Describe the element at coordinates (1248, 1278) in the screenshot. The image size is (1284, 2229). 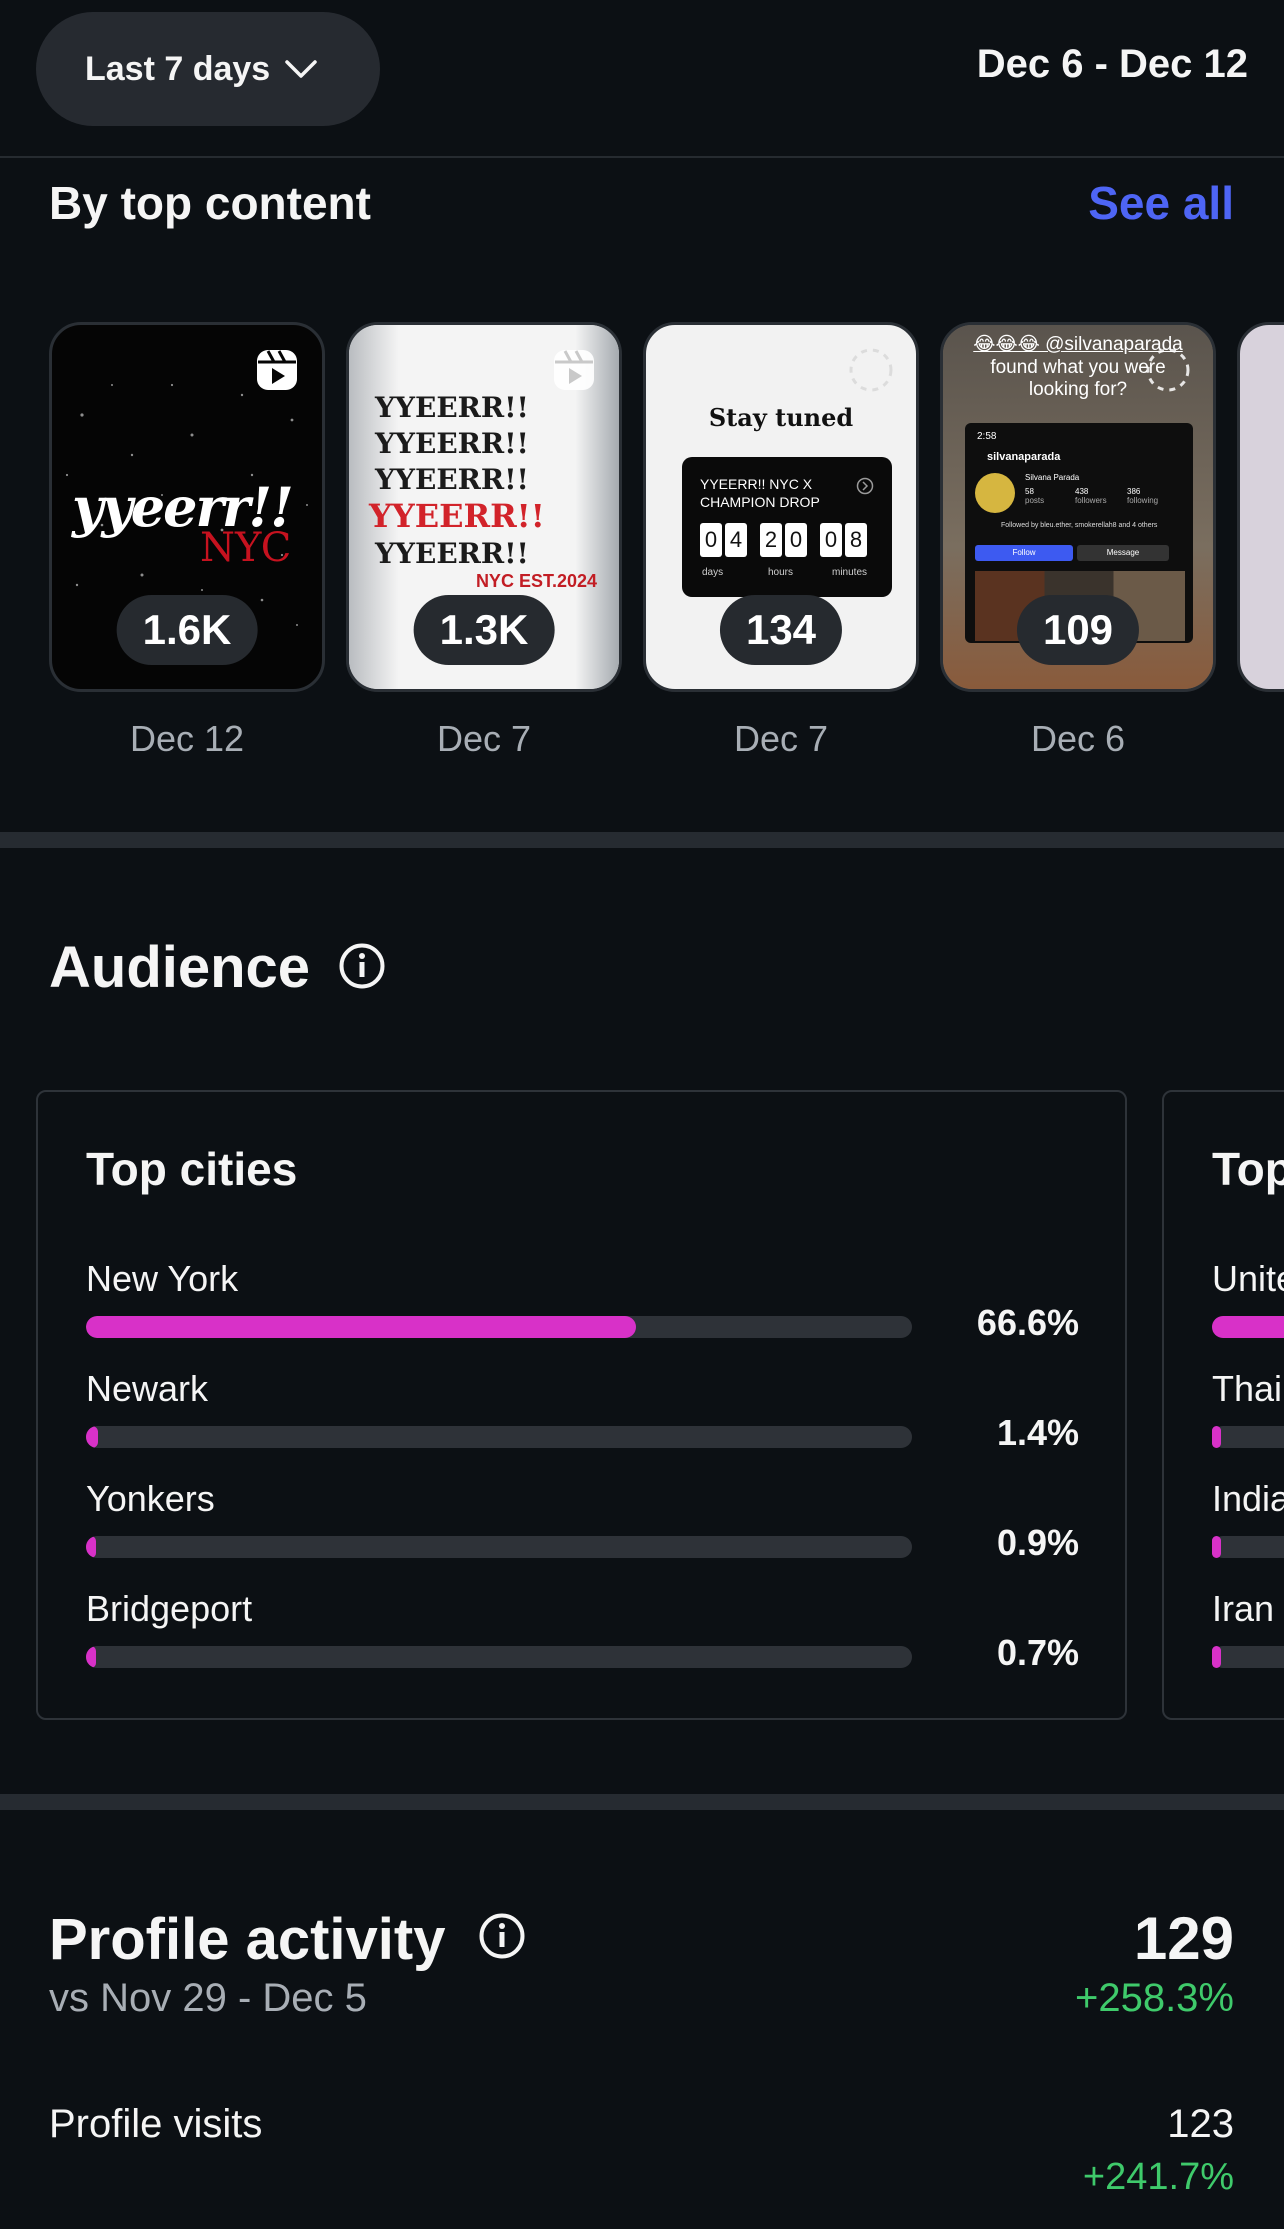
I see `country-label: Unite` at that location.